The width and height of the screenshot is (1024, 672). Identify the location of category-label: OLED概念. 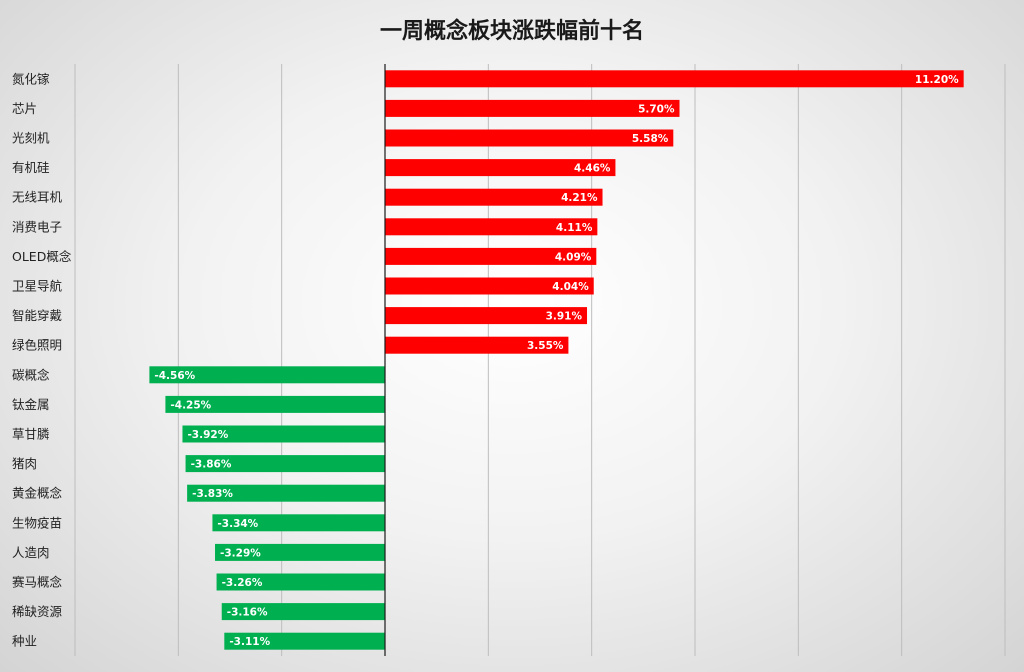
(42, 256).